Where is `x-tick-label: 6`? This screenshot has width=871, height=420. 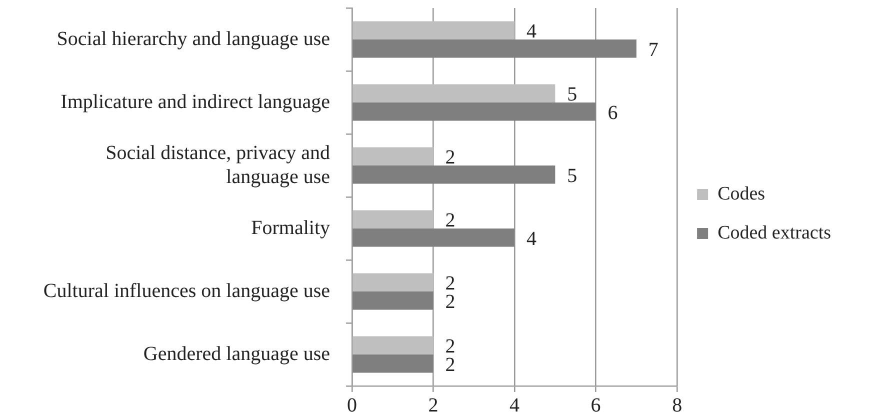 x-tick-label: 6 is located at coordinates (595, 405).